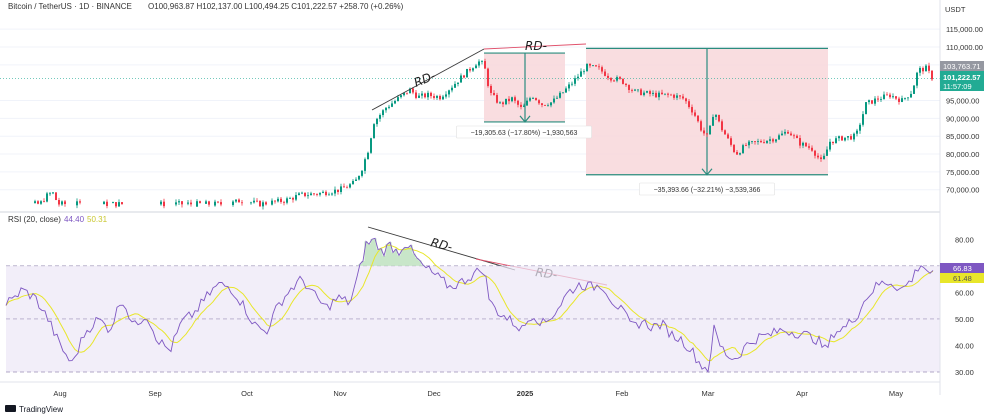  I want to click on rd-label: RD-, so click(441, 244).